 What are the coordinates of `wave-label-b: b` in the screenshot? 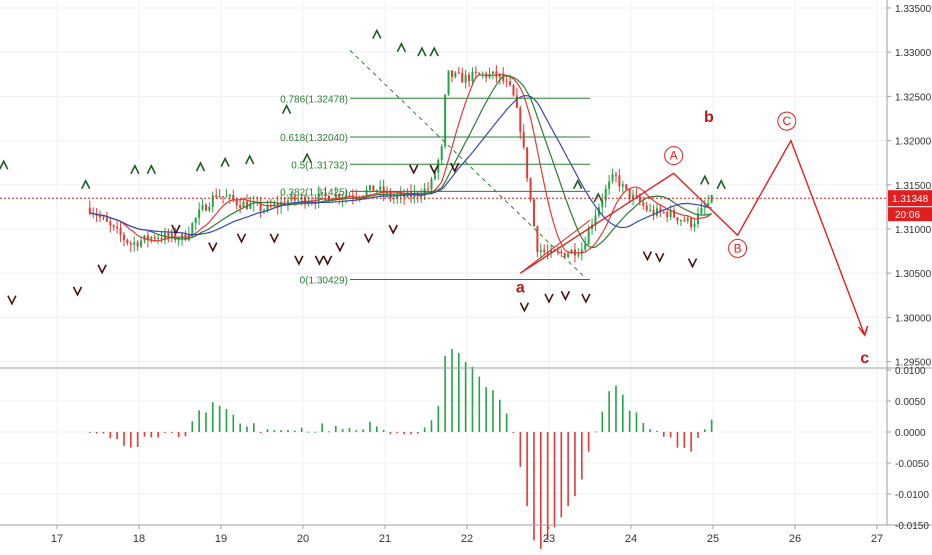 It's located at (709, 117).